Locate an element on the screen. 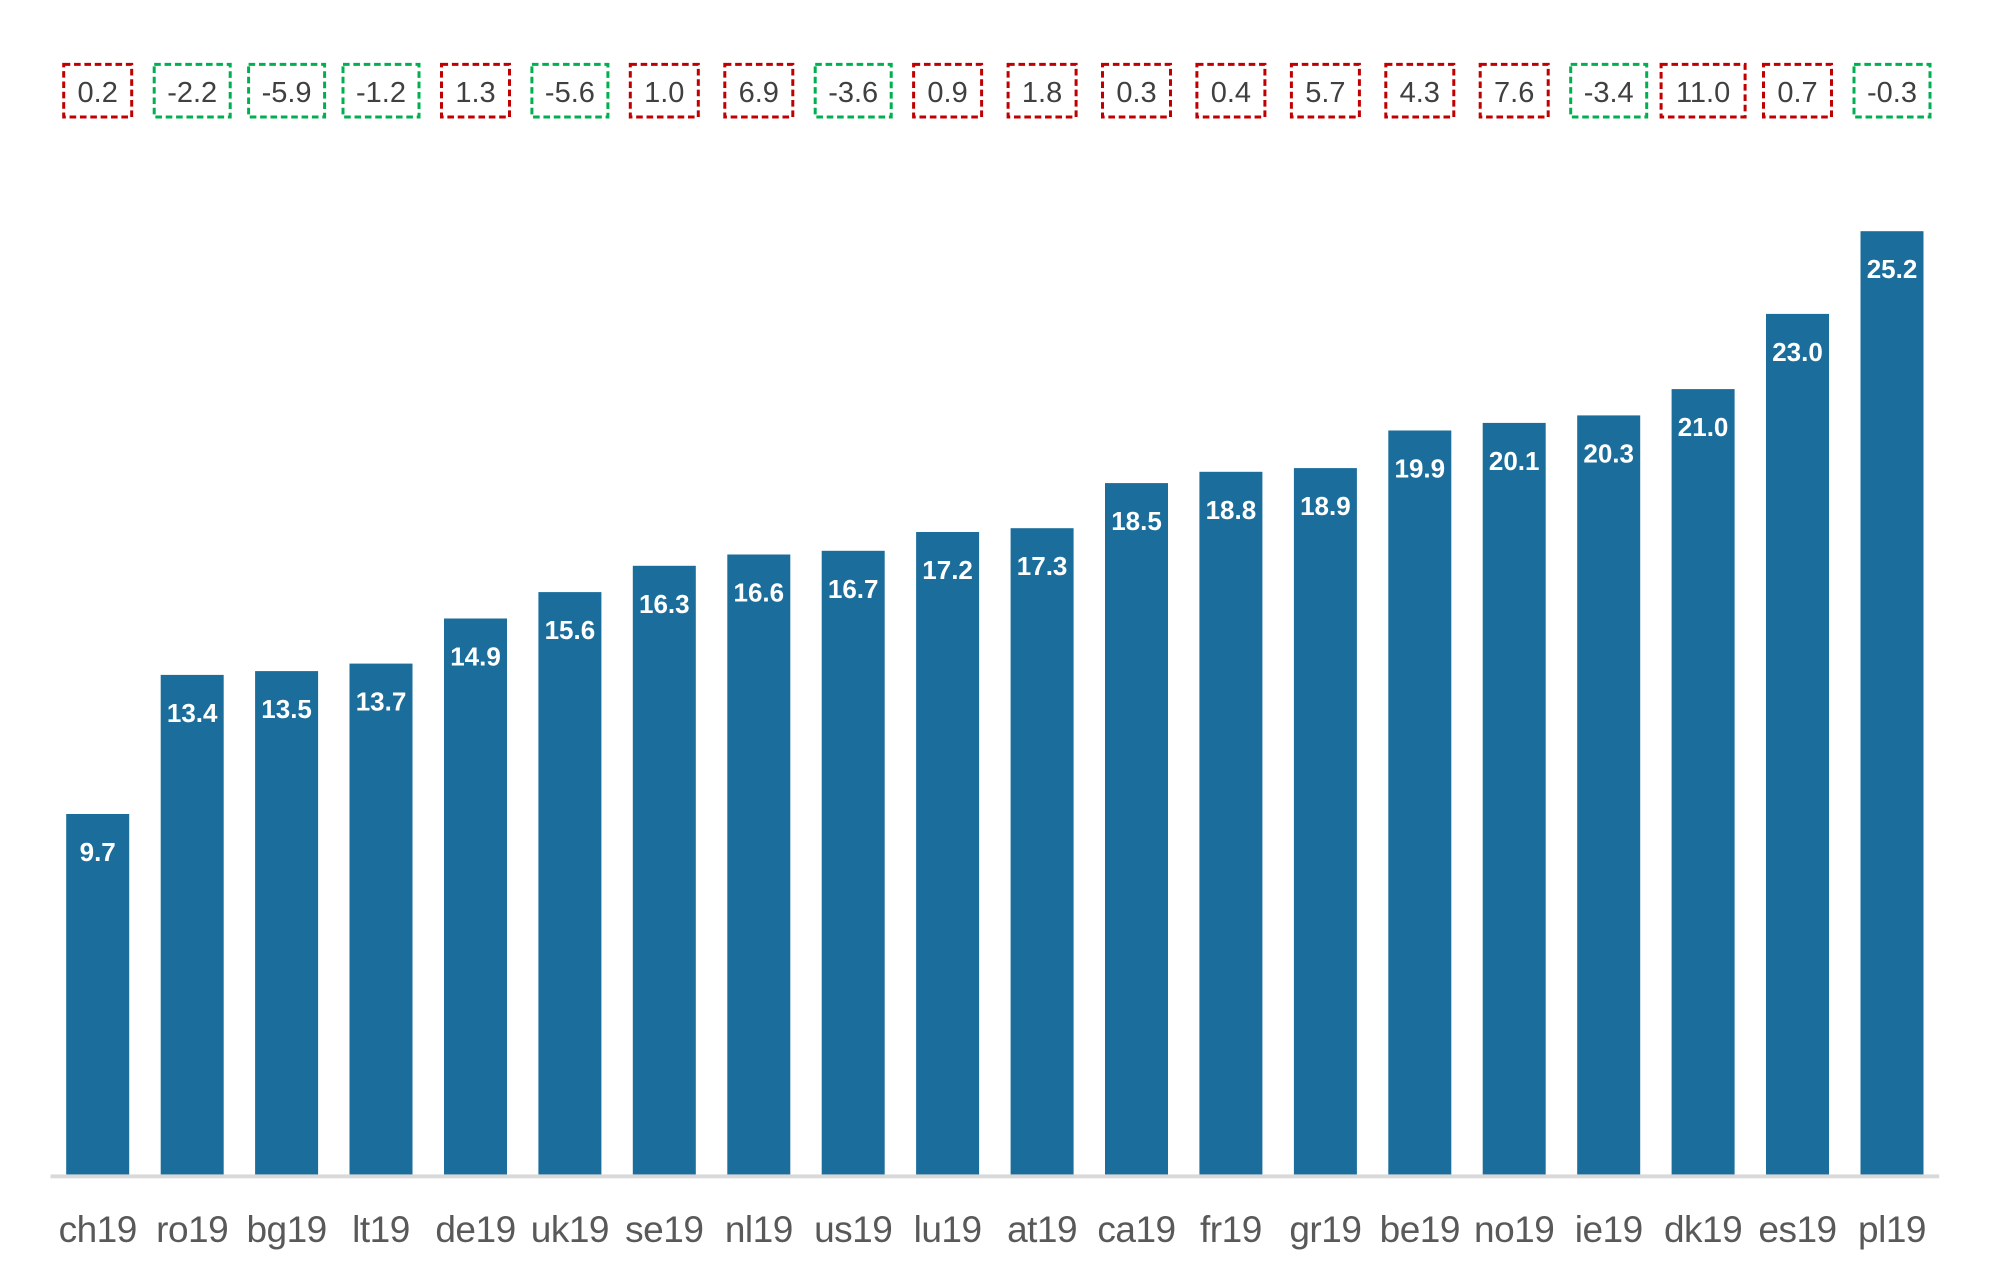 This screenshot has width=1990, height=1287. svg-text: 1.8 is located at coordinates (1042, 93).